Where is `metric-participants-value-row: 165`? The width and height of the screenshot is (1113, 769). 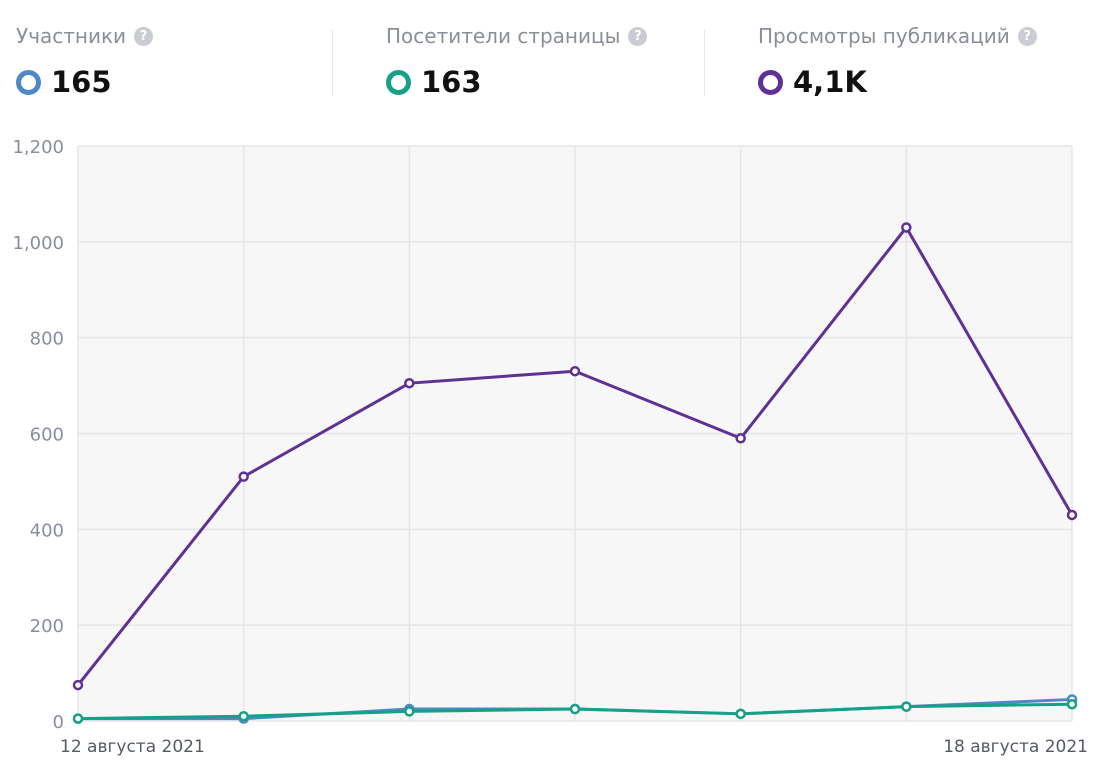 metric-participants-value-row: 165 is located at coordinates (64, 82).